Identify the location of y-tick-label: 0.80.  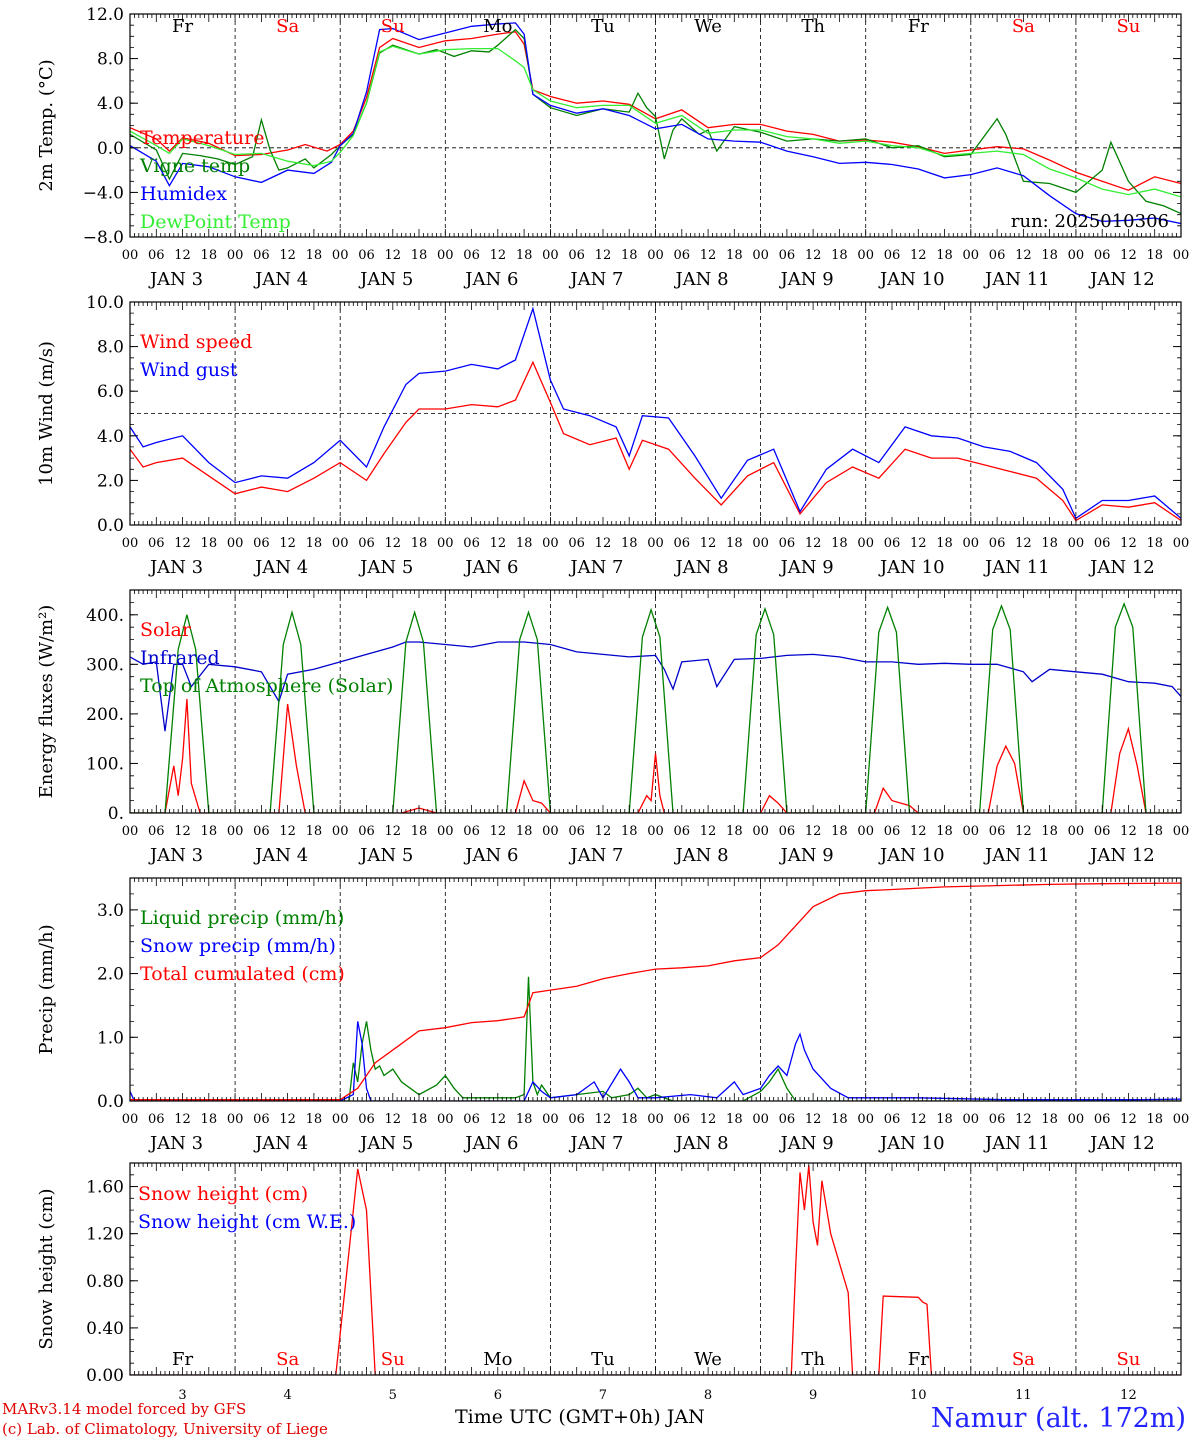
(105, 1282).